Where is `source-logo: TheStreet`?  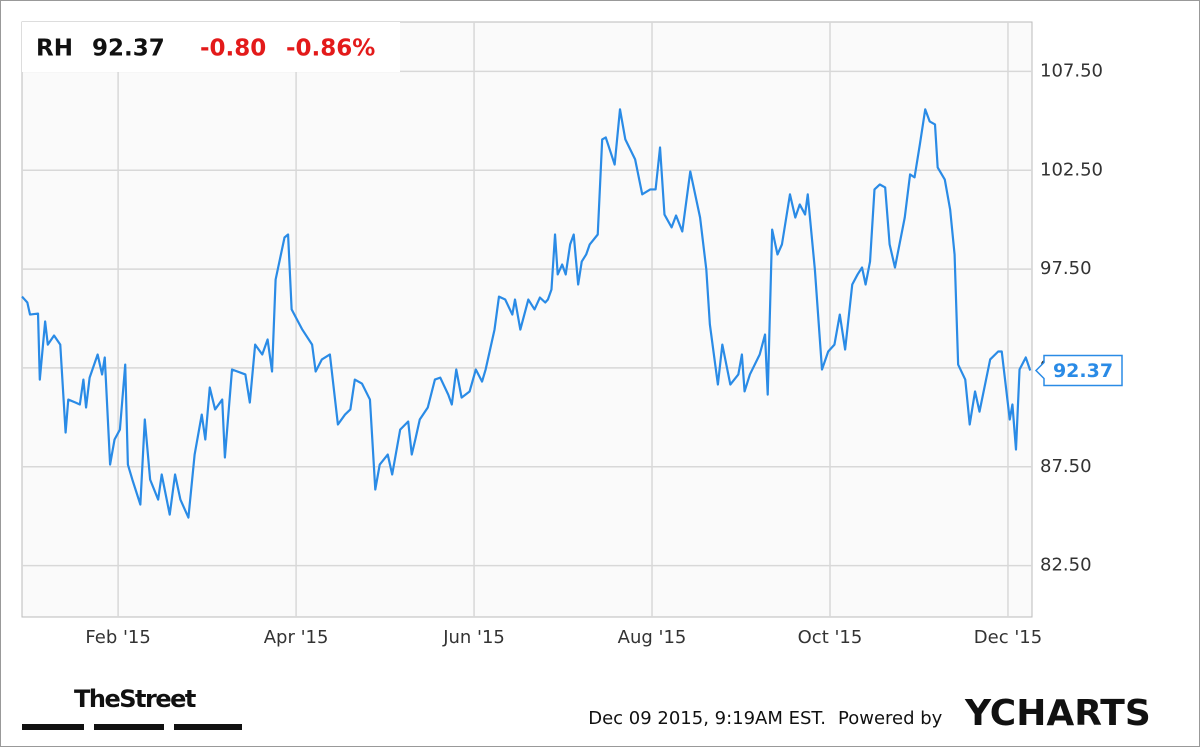
source-logo: TheStreet is located at coordinates (135, 699).